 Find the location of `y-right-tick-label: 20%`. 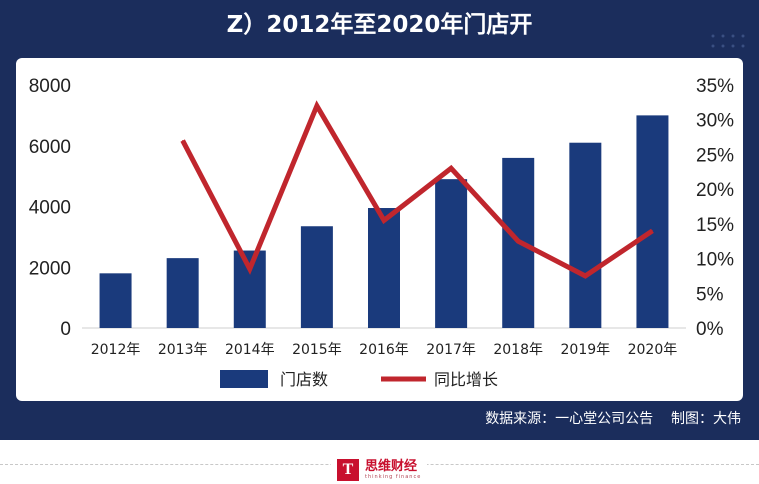

y-right-tick-label: 20% is located at coordinates (715, 190).